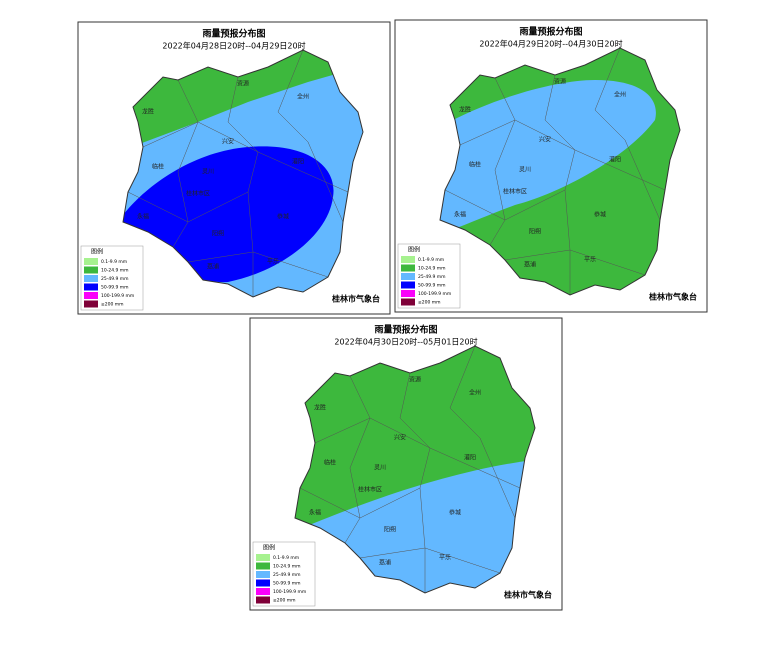 The width and height of the screenshot is (778, 647). Describe the element at coordinates (233, 46) in the screenshot. I see `map-subtitle: 2022年04月28日20时--04月29日20时` at that location.